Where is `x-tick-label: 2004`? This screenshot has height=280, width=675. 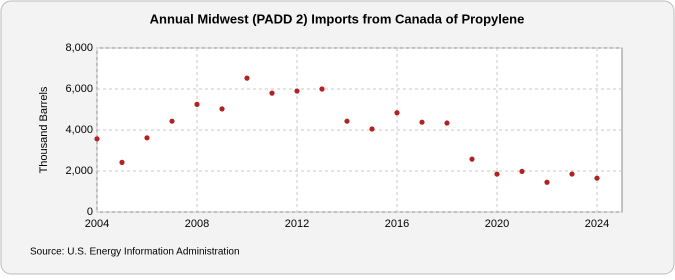
x-tick-label: 2004 is located at coordinates (97, 224).